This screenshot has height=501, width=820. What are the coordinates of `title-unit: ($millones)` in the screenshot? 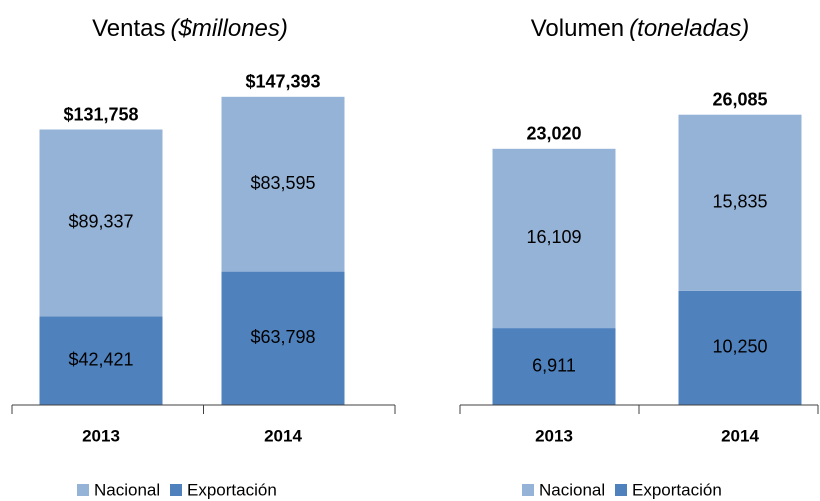 It's located at (229, 28).